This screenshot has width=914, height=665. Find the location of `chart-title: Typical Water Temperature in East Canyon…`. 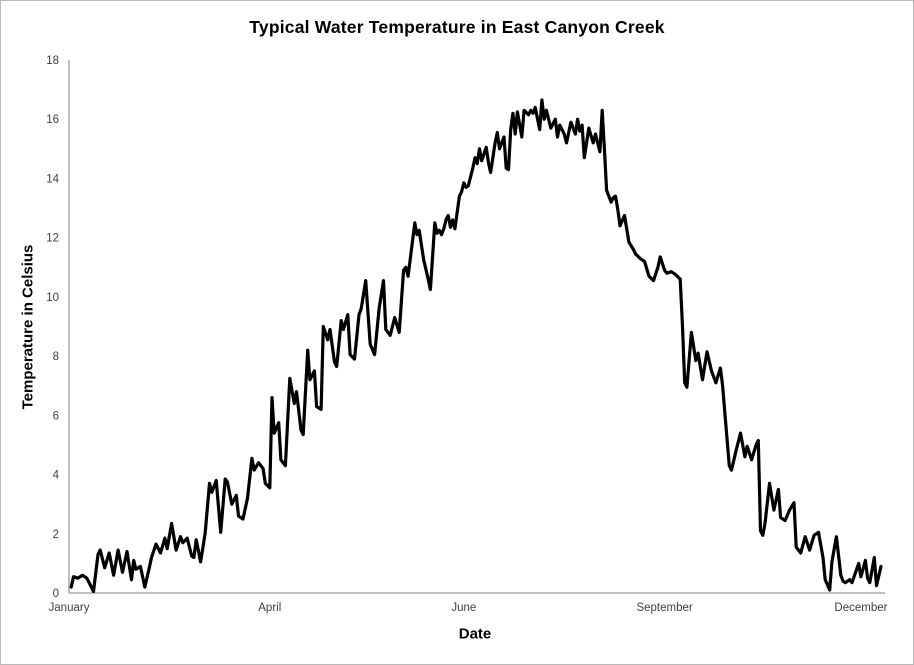

chart-title: Typical Water Temperature in East Canyon… is located at coordinates (457, 27).